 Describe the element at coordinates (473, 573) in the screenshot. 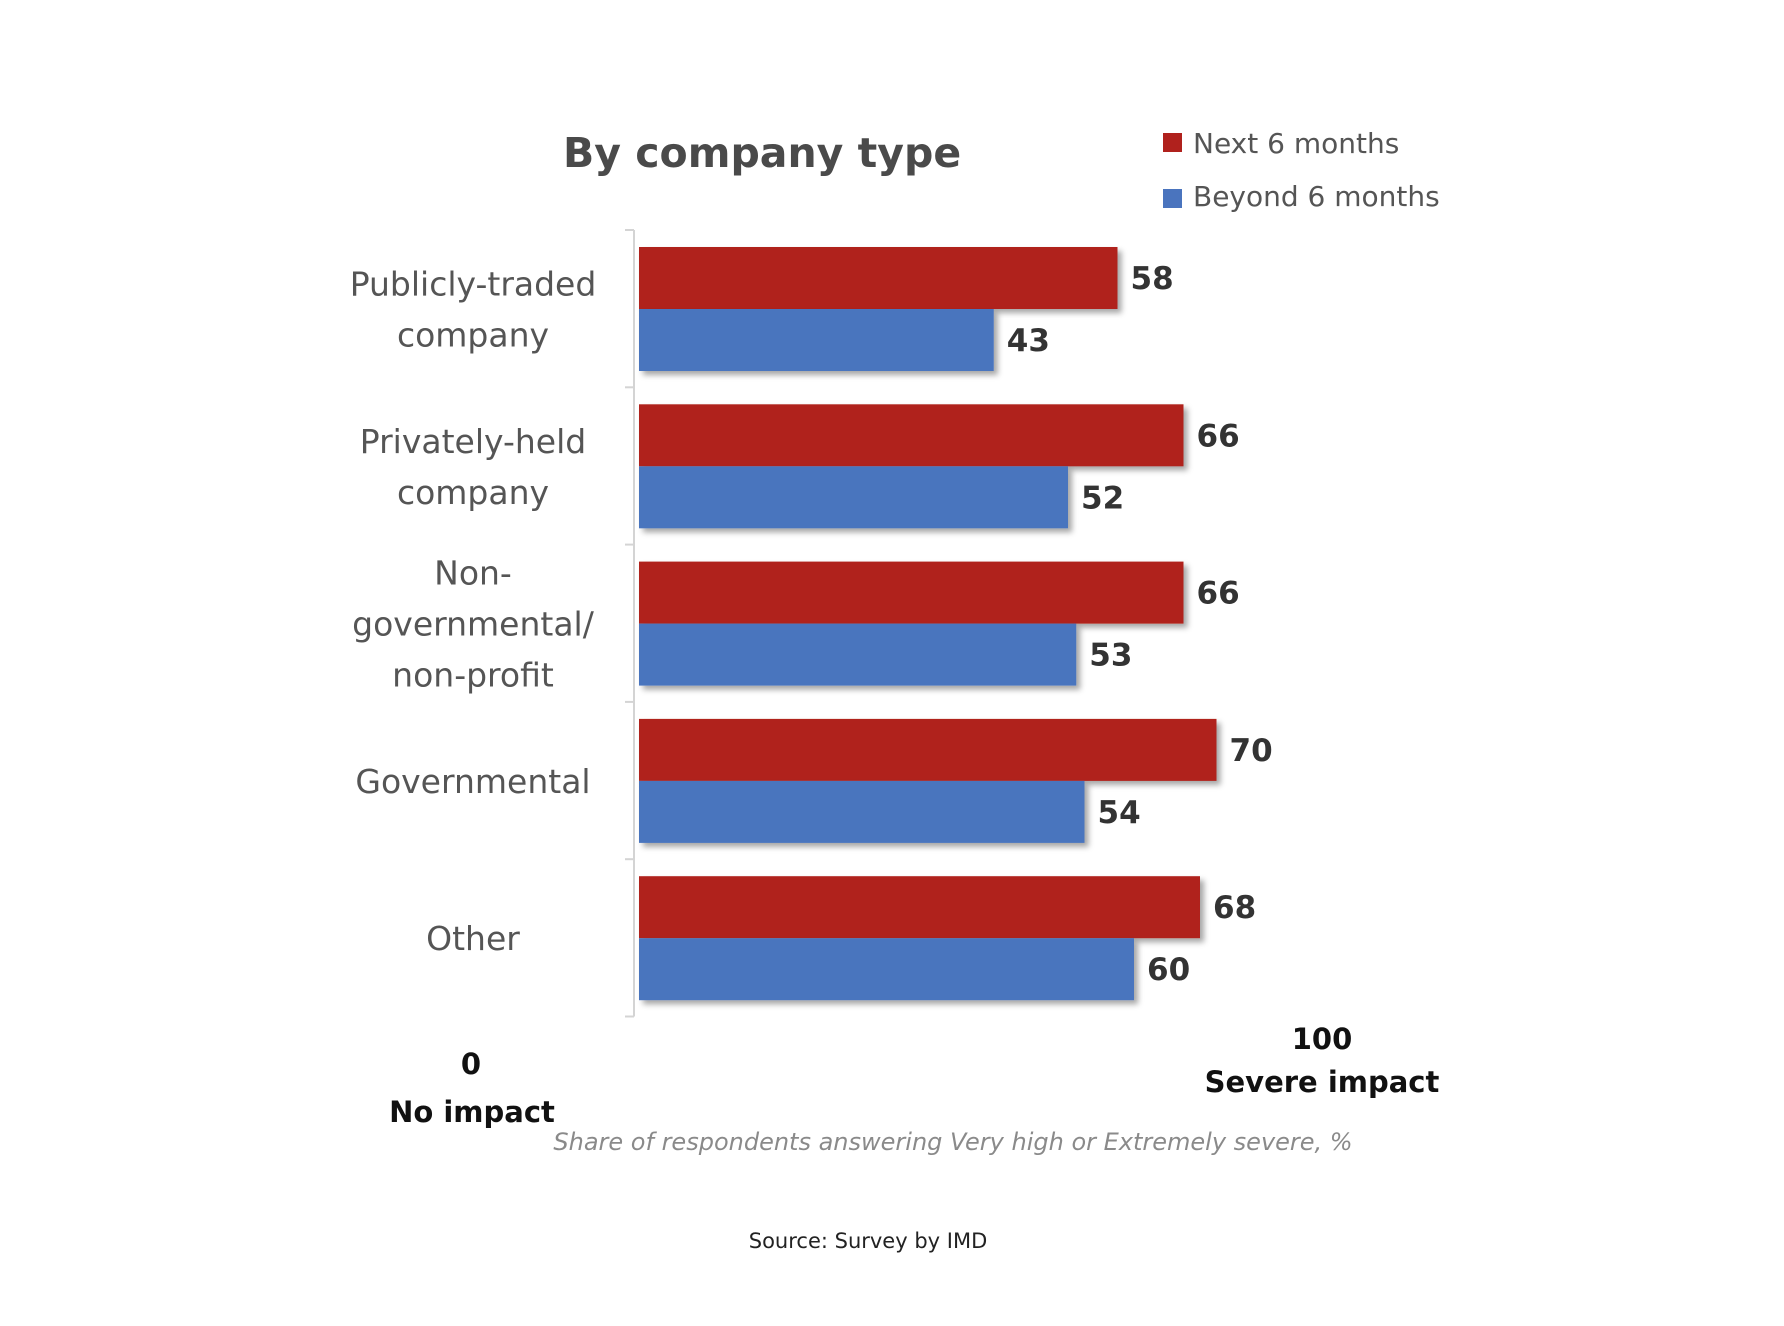

I see `category-label-line: Non-` at that location.